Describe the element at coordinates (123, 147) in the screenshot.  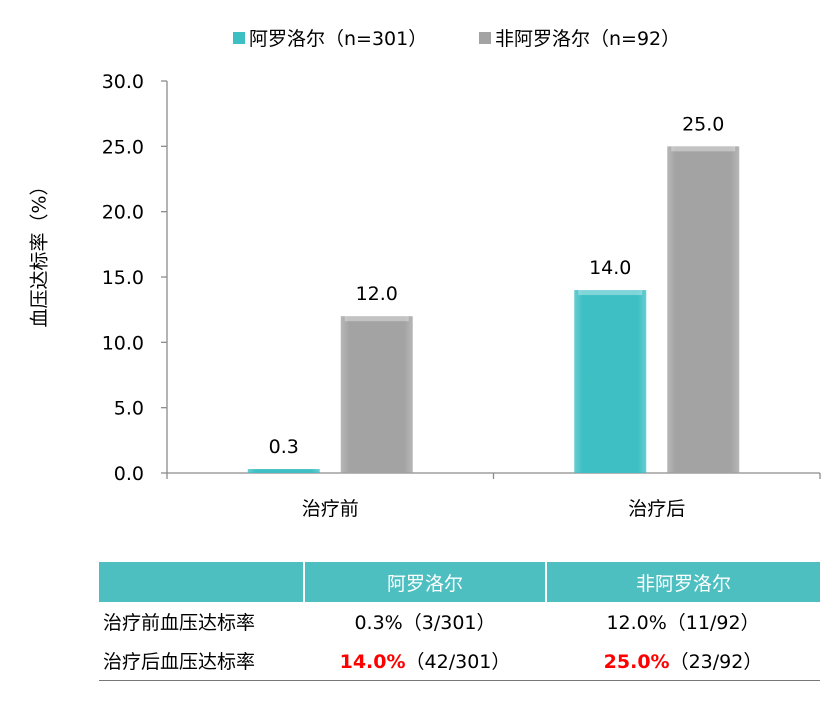
I see `y-tick-label: 25.0` at that location.